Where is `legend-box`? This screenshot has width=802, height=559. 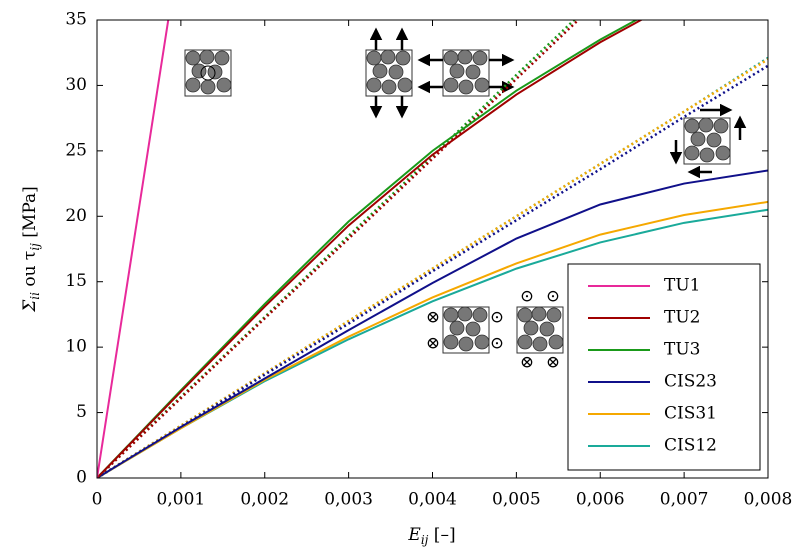
legend-box is located at coordinates (664, 367).